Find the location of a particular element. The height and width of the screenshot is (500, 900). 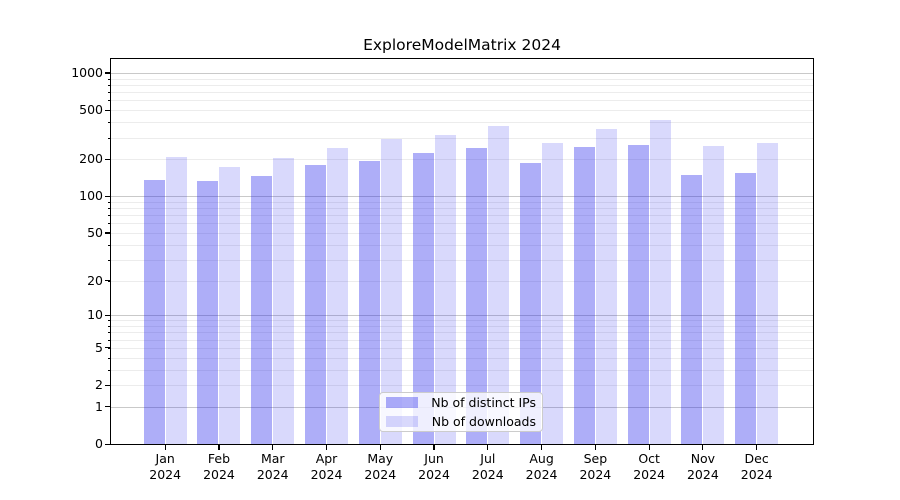

x-tick-label: Jul 2024 is located at coordinates (488, 466).